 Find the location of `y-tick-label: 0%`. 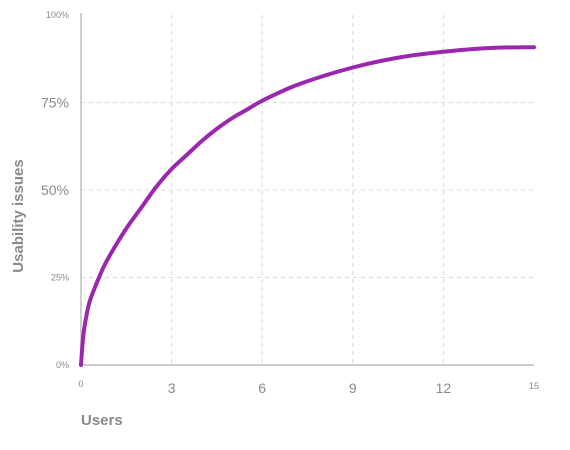

y-tick-label: 0% is located at coordinates (62, 365).